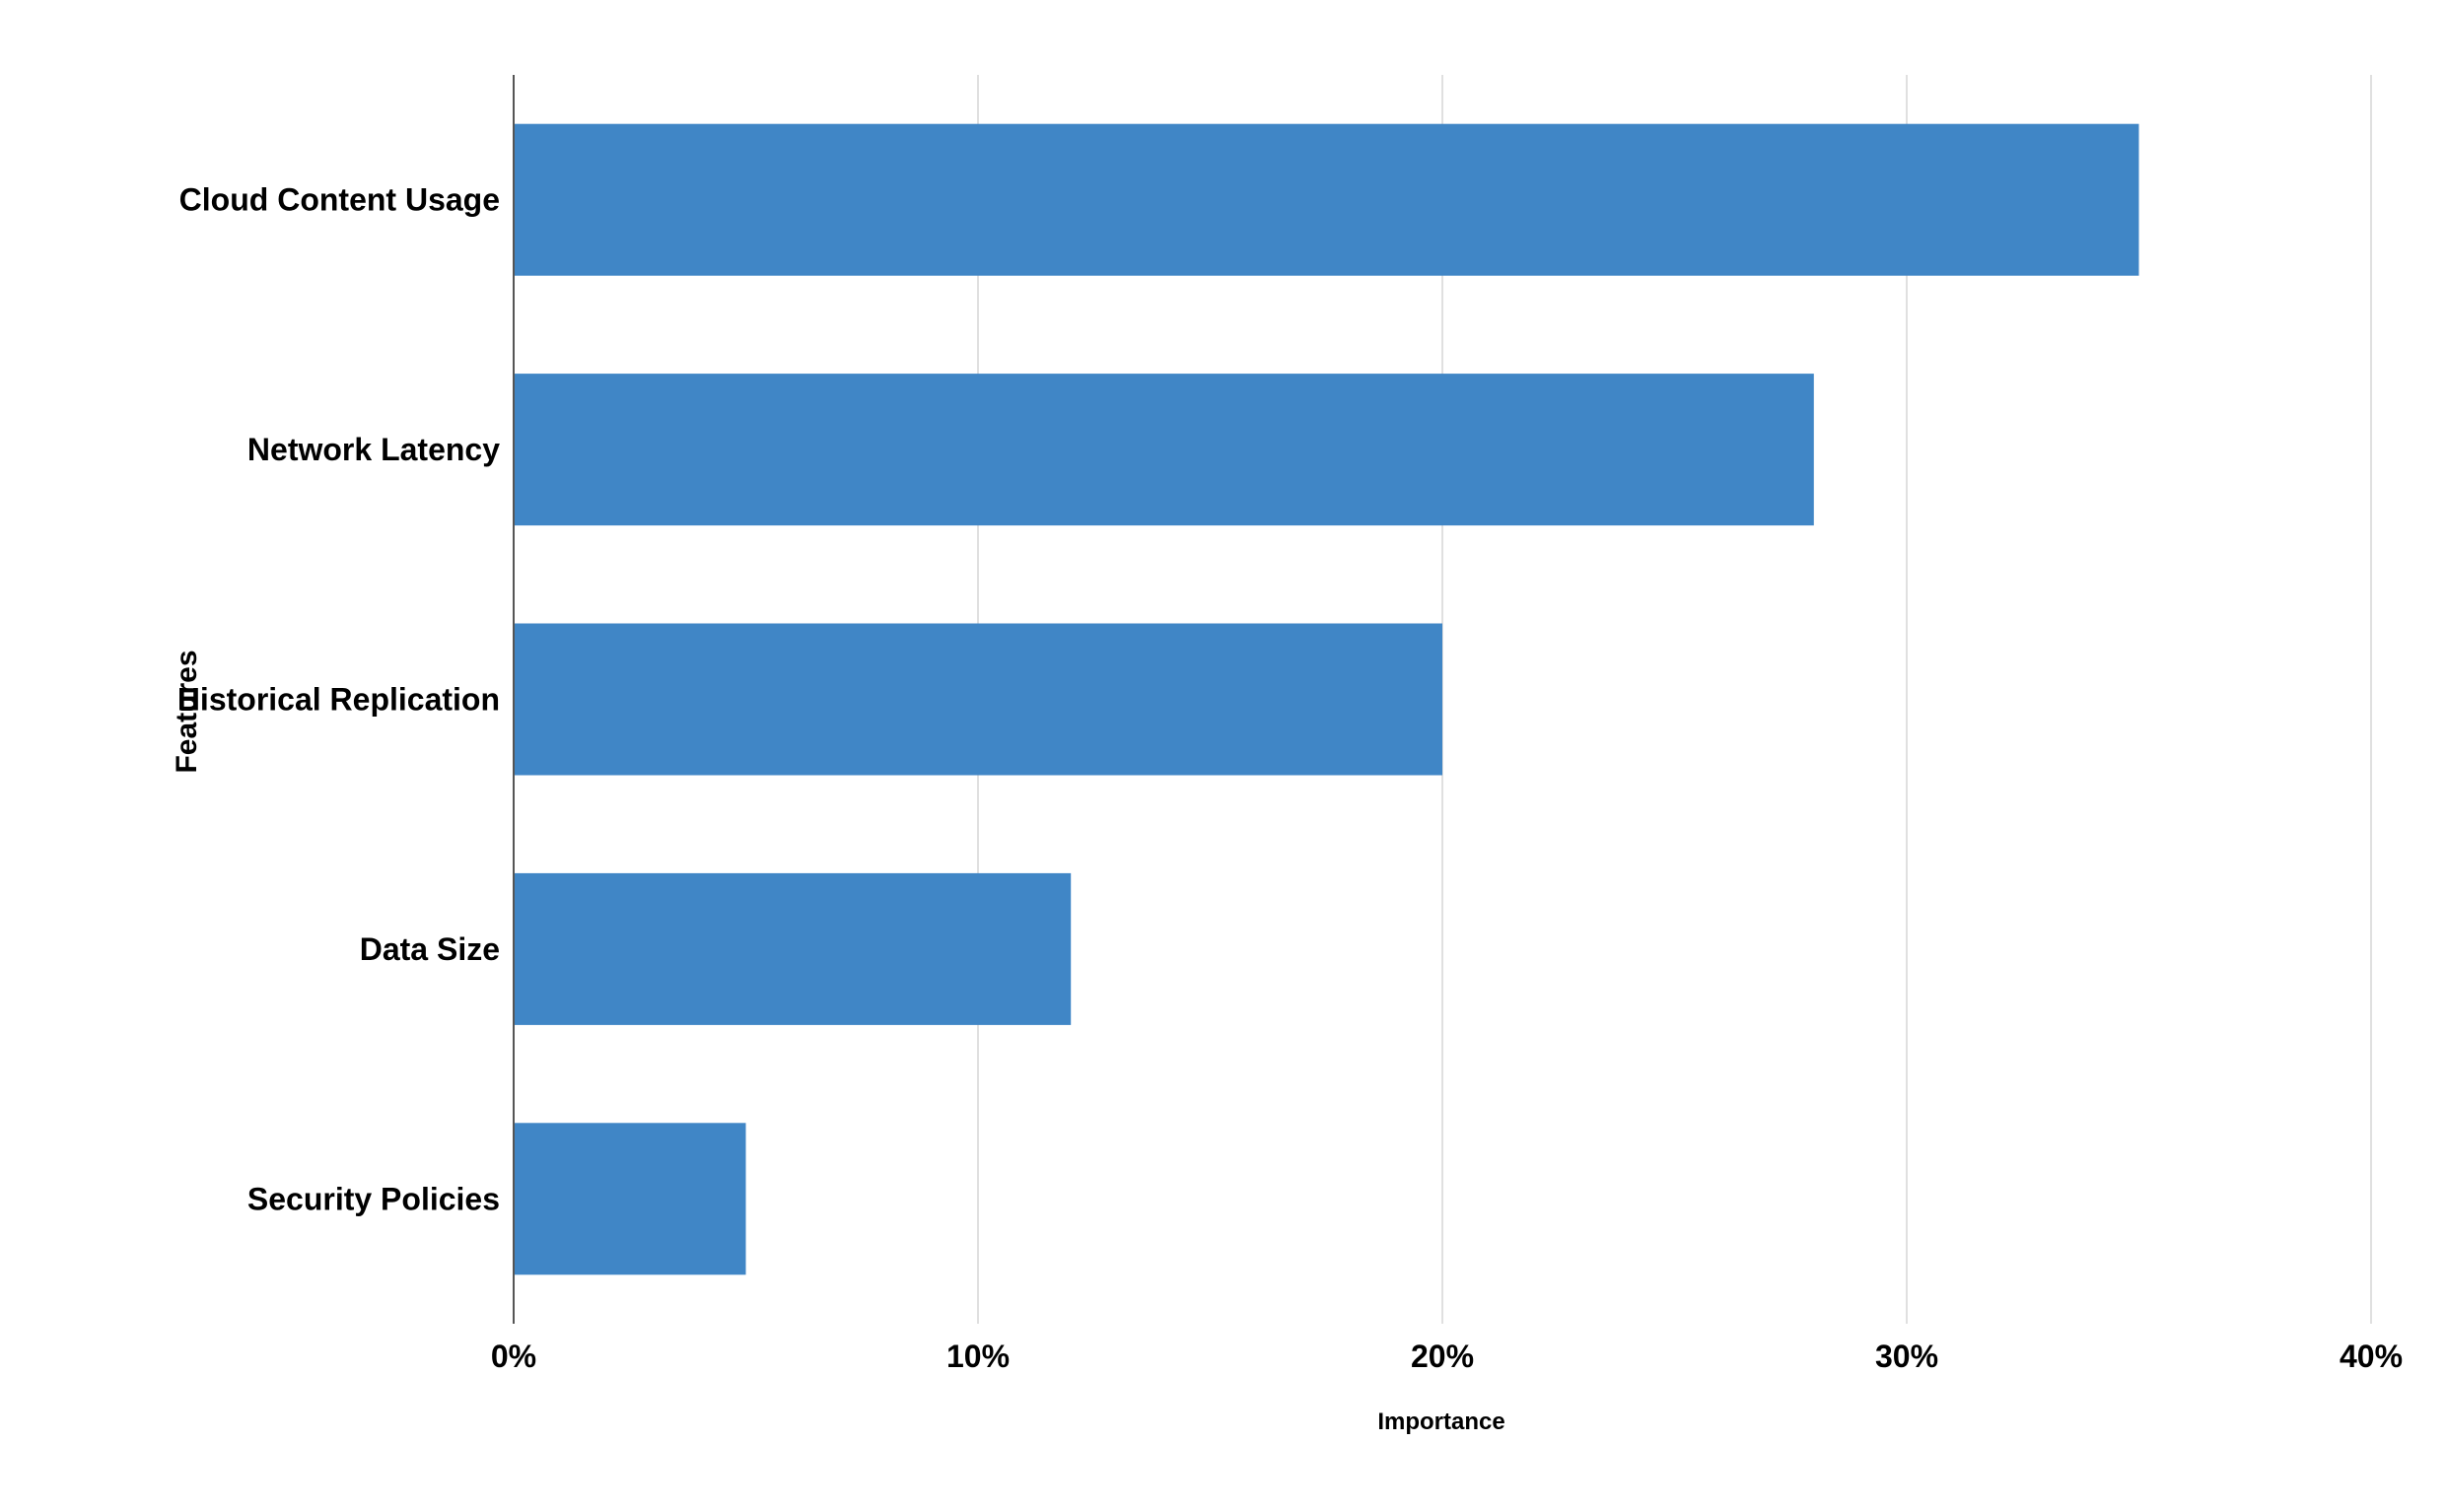 The image size is (2446, 1512). What do you see at coordinates (430, 949) in the screenshot?
I see `category-label: Data Size` at bounding box center [430, 949].